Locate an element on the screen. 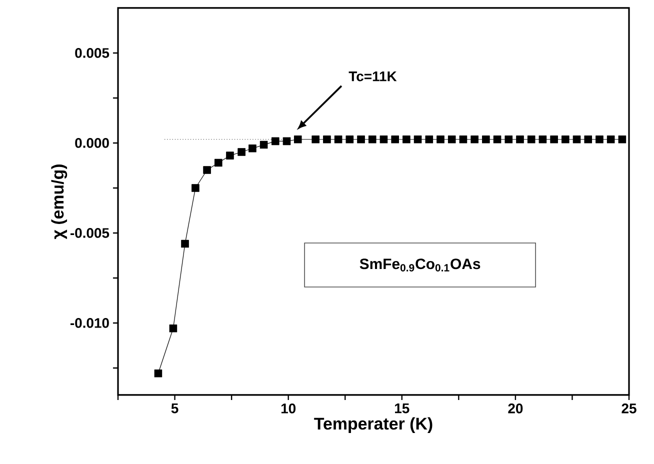  x-axis-title: Temperater (K) is located at coordinates (373, 425).